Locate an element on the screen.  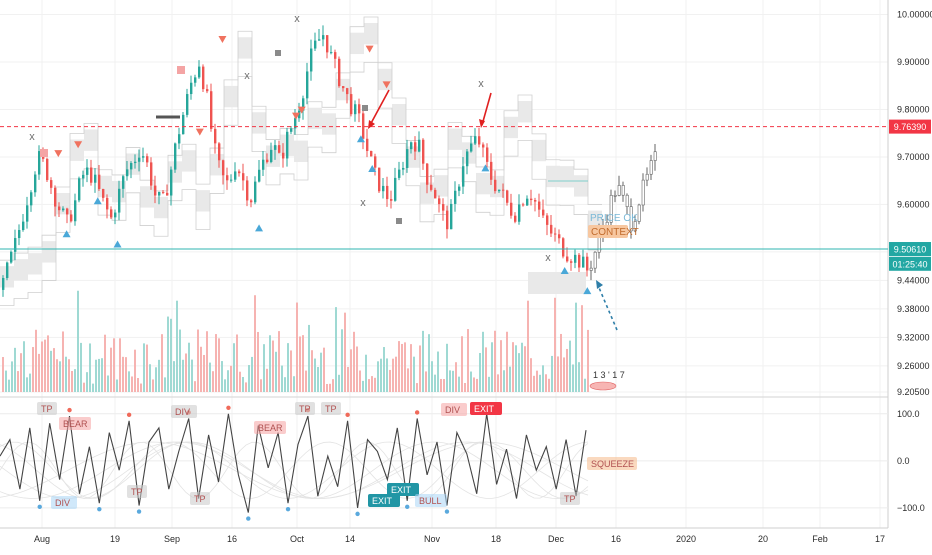
price-tick-label: 9.80000 is located at coordinates (913, 109).